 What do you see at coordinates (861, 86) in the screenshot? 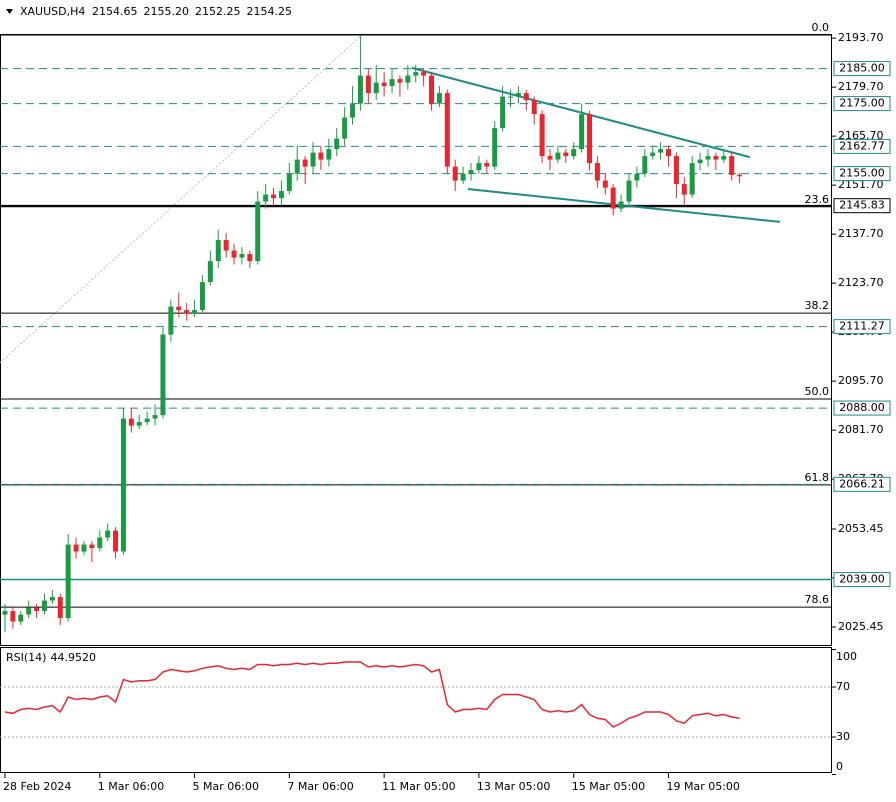
I see `y-tick-label: 2179.70` at bounding box center [861, 86].